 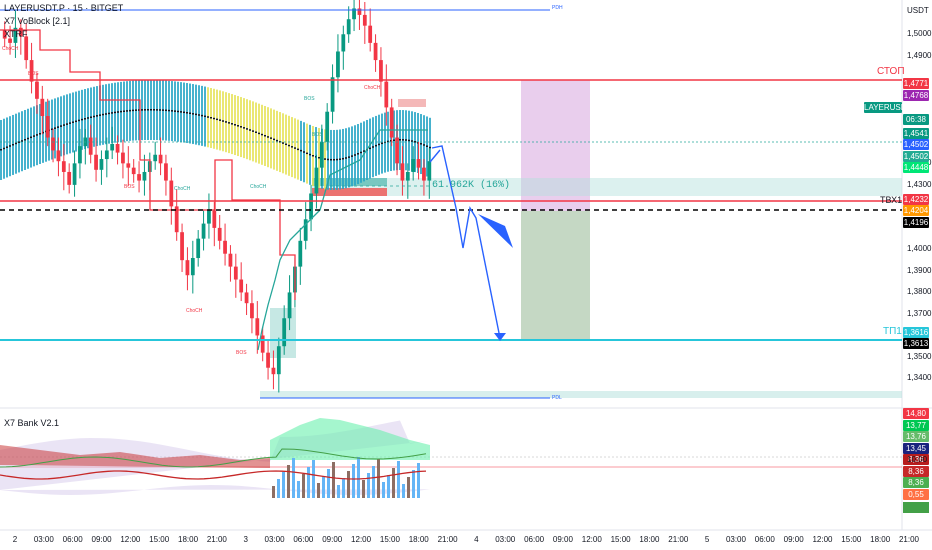 What do you see at coordinates (916, 436) in the screenshot?
I see `sub-badge: 13,76` at bounding box center [916, 436].